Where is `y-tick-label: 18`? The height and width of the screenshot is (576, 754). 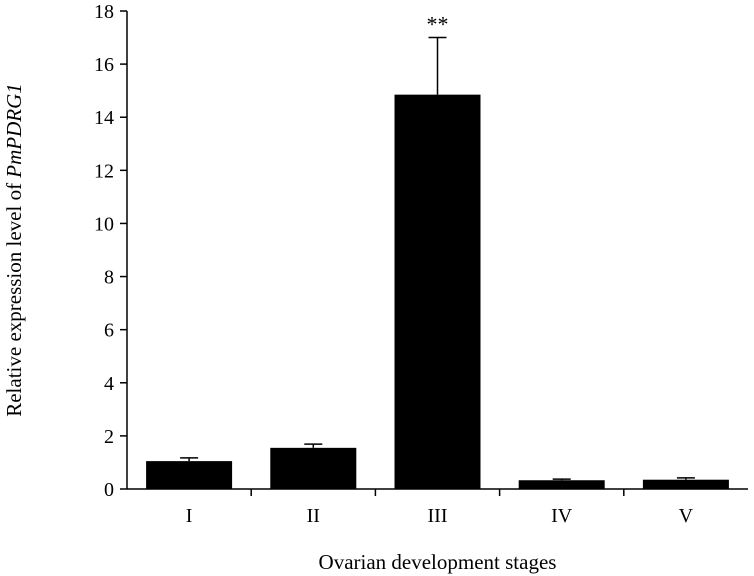
y-tick-label: 18 is located at coordinates (104, 12).